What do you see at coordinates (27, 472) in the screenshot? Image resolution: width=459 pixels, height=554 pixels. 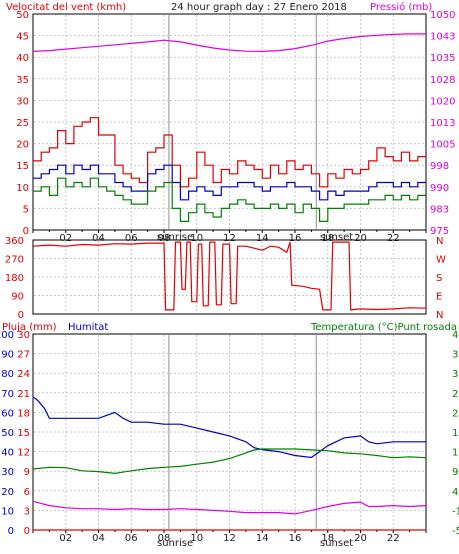 I see `rain-y-tick: 9` at bounding box center [27, 472].